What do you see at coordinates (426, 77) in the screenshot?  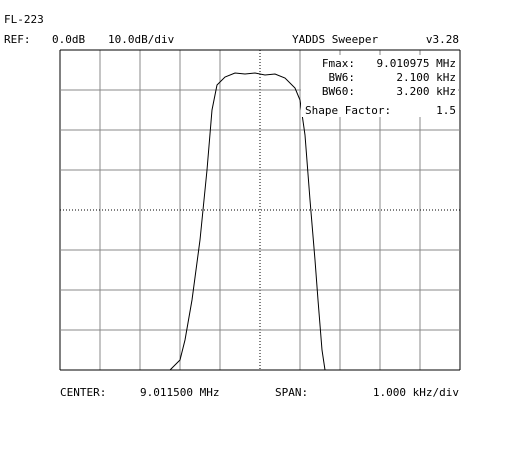 I see `readout-value: 2.100 kHz` at bounding box center [426, 77].